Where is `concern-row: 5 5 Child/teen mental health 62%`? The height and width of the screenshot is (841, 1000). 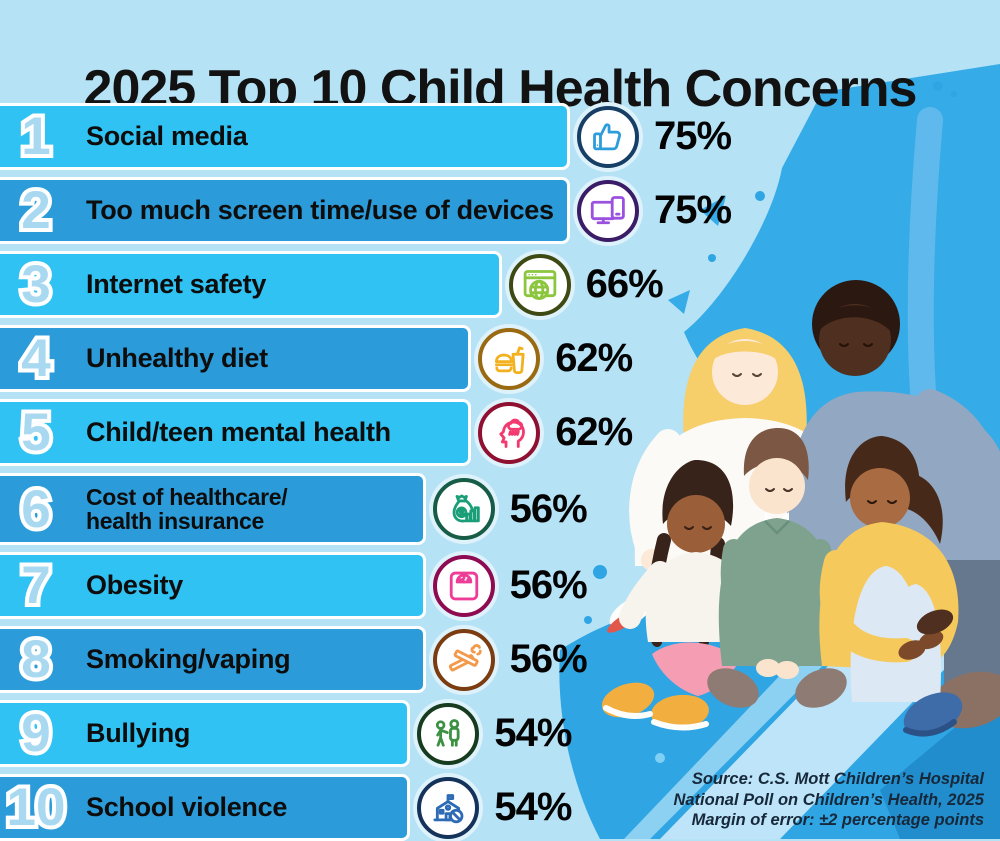 concern-row: 5 5 Child/teen mental health 62% is located at coordinates (500, 432).